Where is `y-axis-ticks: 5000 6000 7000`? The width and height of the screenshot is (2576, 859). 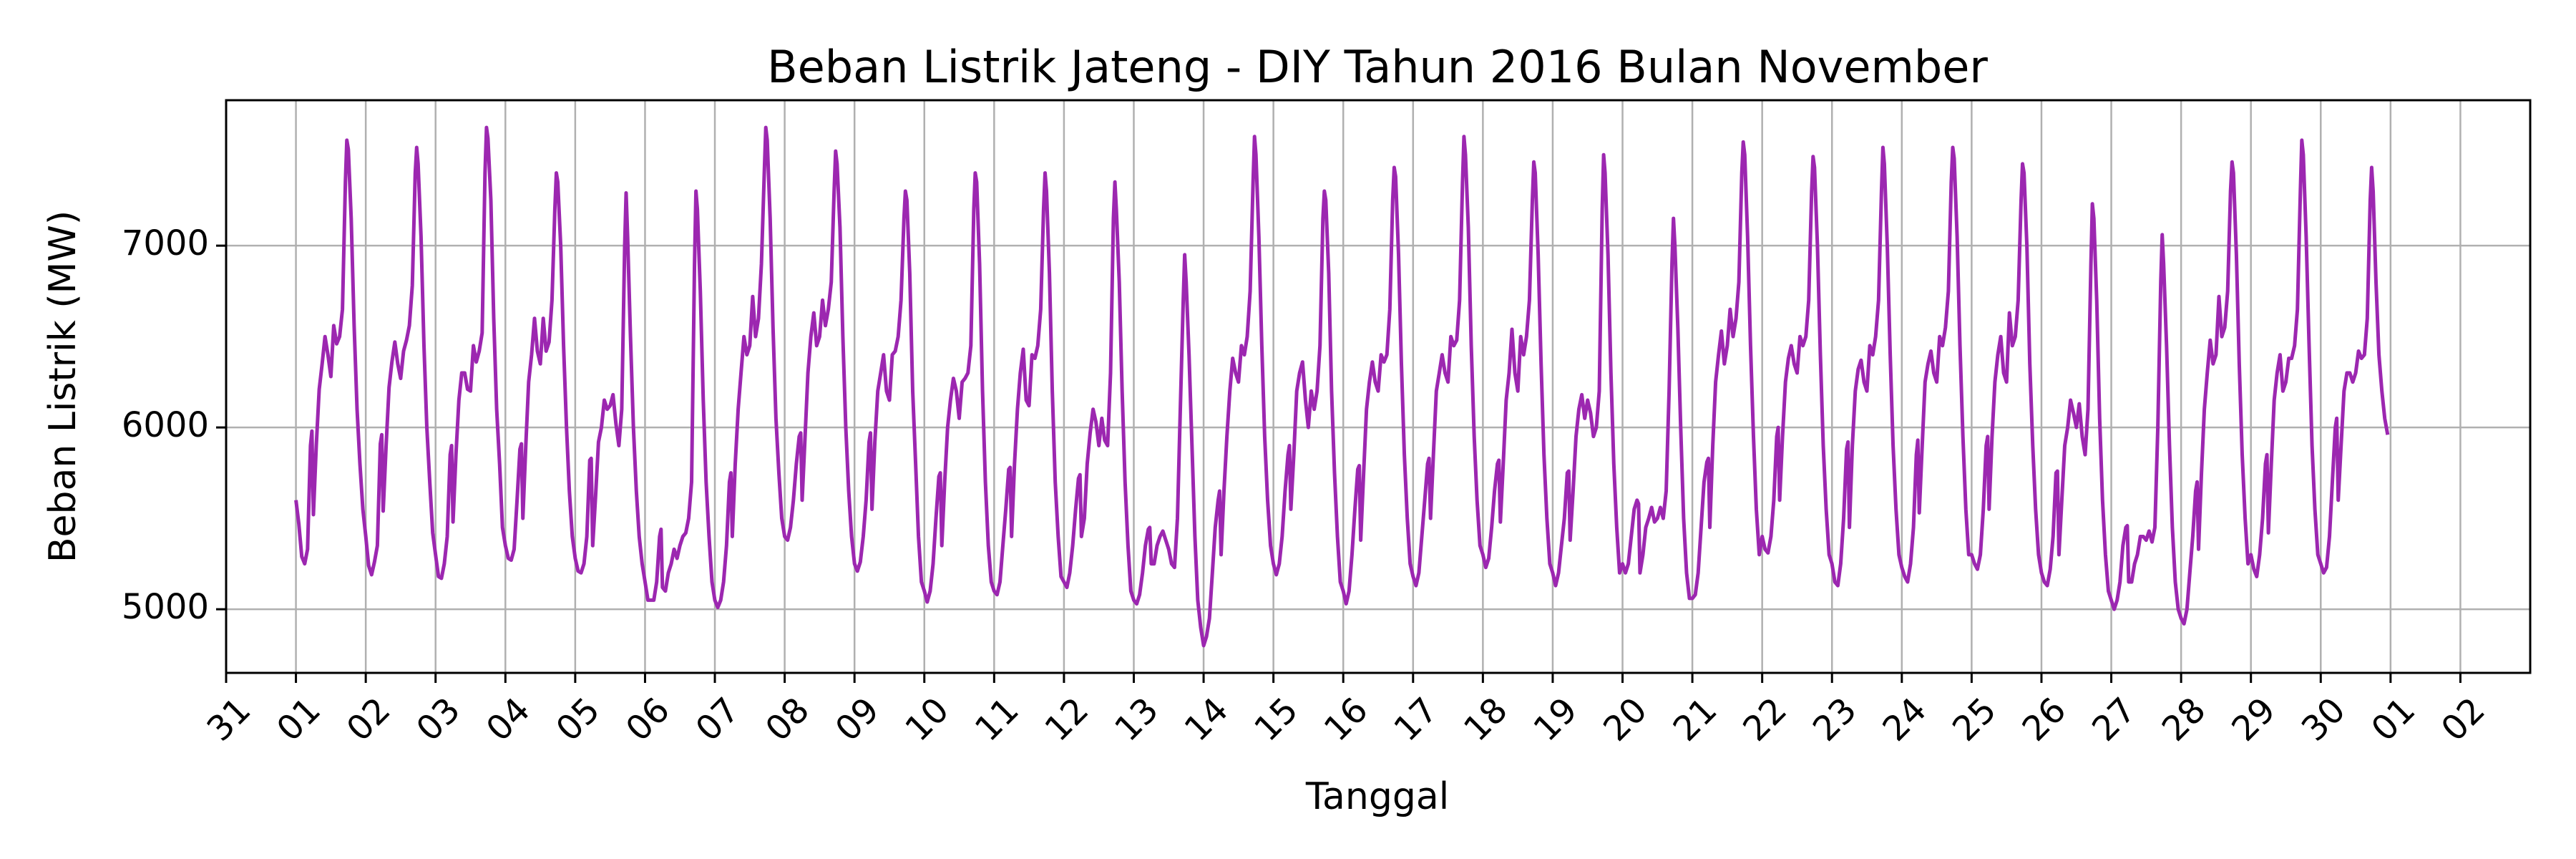 y-axis-ticks: 5000 6000 7000 is located at coordinates (174, 425).